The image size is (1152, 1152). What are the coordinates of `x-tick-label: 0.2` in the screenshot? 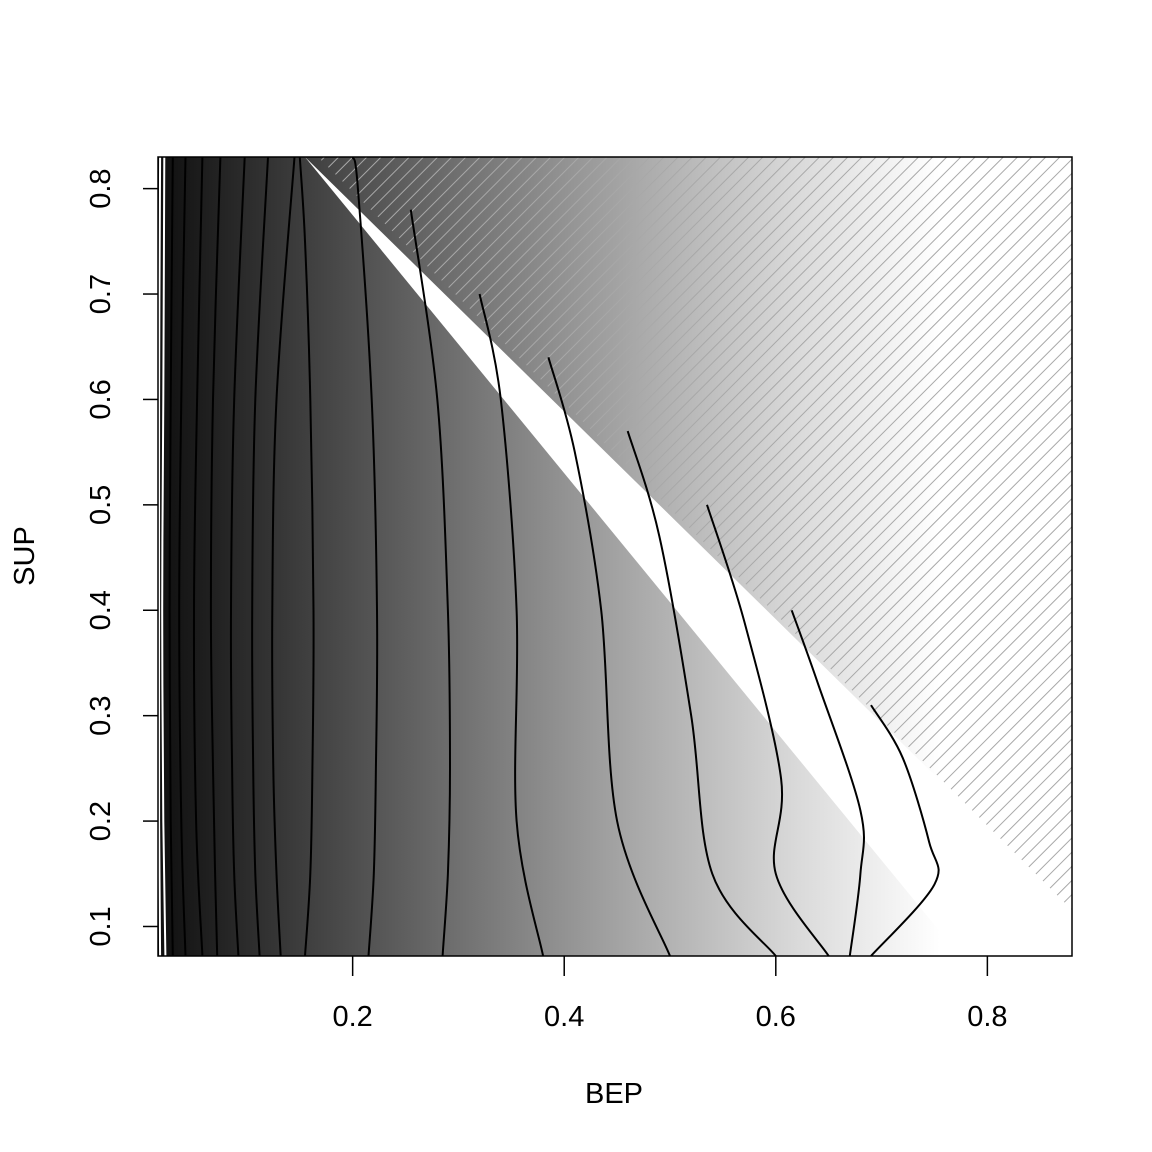 It's located at (352, 1017).